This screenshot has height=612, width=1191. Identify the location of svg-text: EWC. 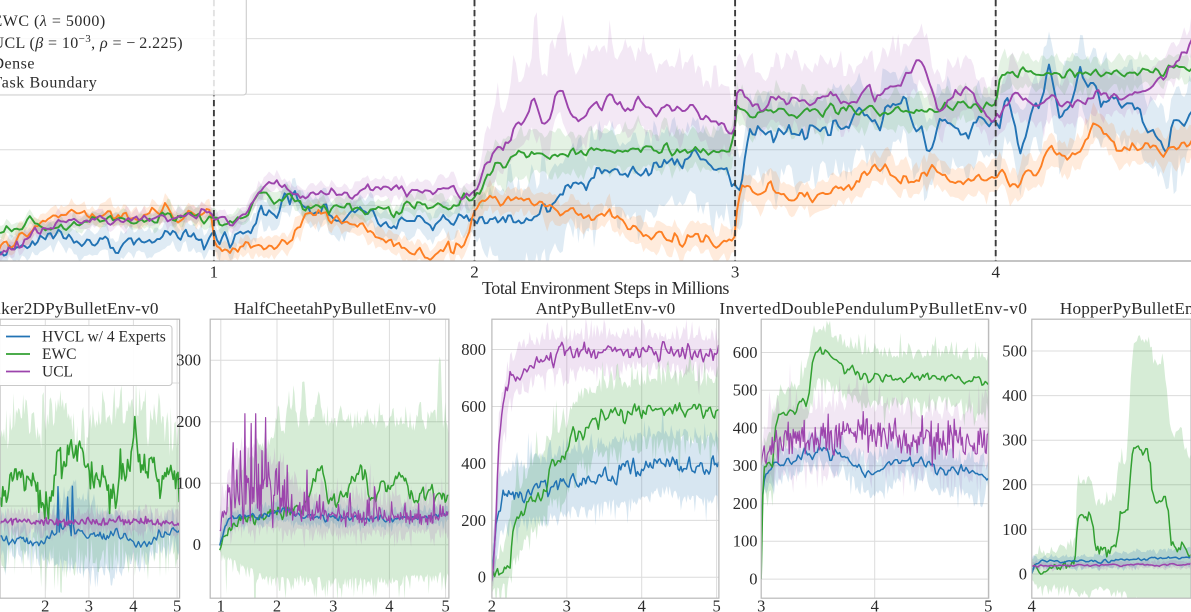
(59, 354).